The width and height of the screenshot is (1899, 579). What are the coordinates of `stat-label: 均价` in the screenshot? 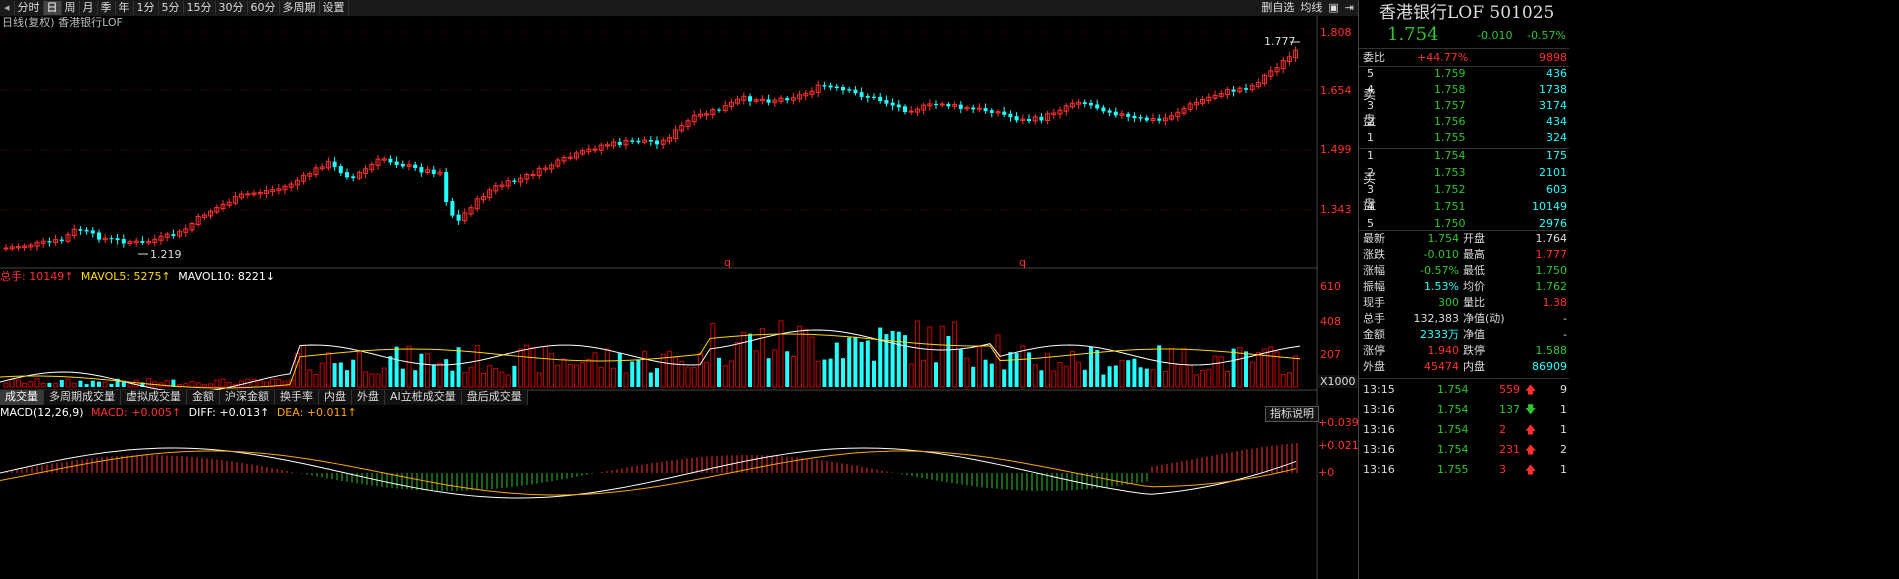 It's located at (1474, 286).